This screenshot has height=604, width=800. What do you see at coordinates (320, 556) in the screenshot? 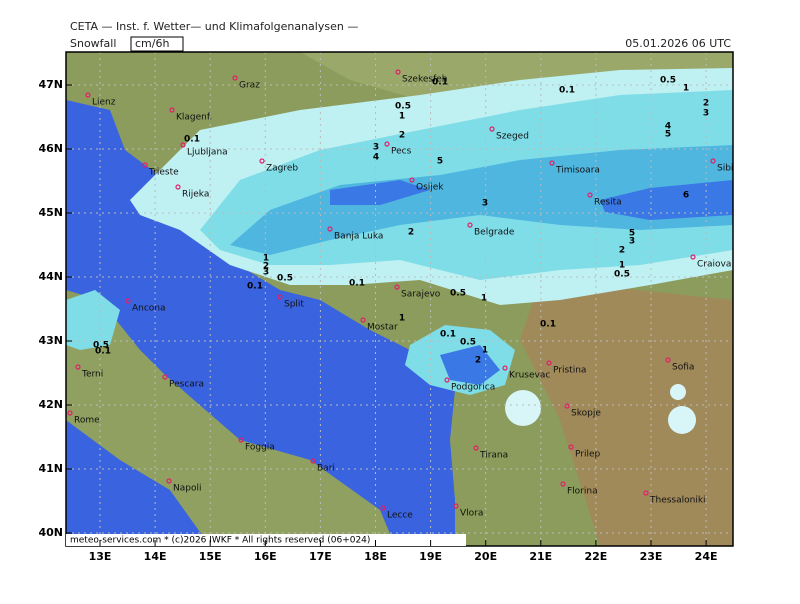
I see `lon-label: 17E` at bounding box center [320, 556].